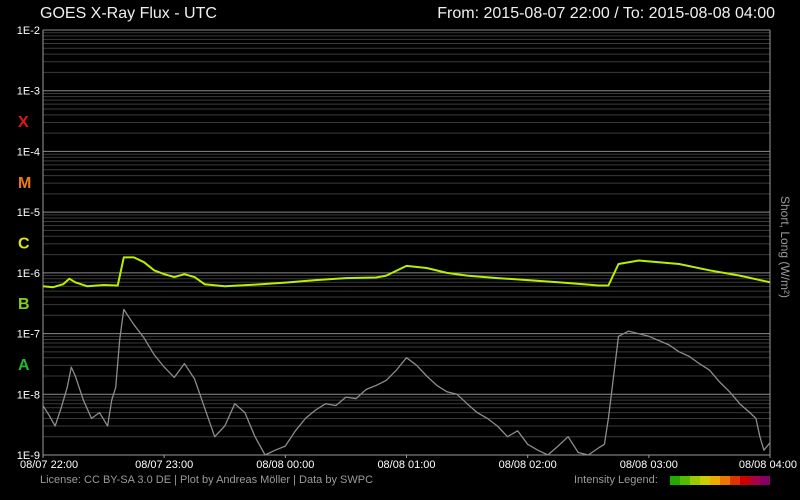 Image resolution: width=800 pixels, height=500 pixels. Describe the element at coordinates (28, 213) in the screenshot. I see `y-tick-label: 1E-5` at that location.